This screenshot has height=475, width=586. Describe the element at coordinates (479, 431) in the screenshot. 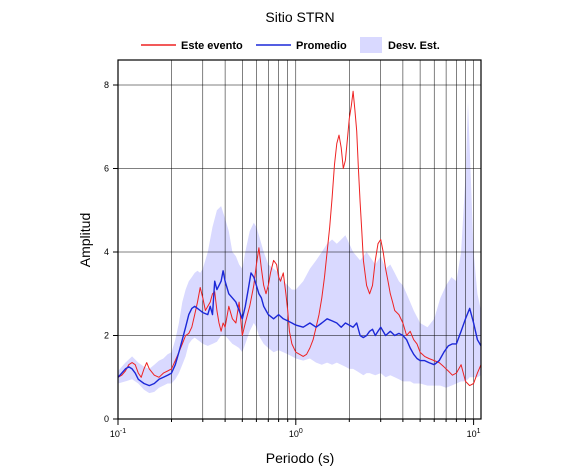

I see `x-tick-exponent: 1` at that location.